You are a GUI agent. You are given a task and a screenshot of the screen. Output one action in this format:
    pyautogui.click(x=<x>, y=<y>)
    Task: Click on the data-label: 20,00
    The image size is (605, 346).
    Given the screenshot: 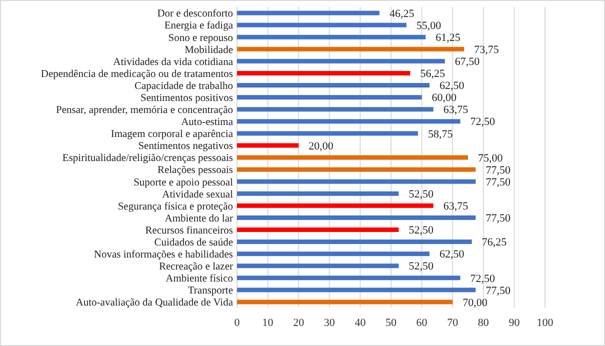 What is the action you would take?
    pyautogui.click(x=321, y=146)
    